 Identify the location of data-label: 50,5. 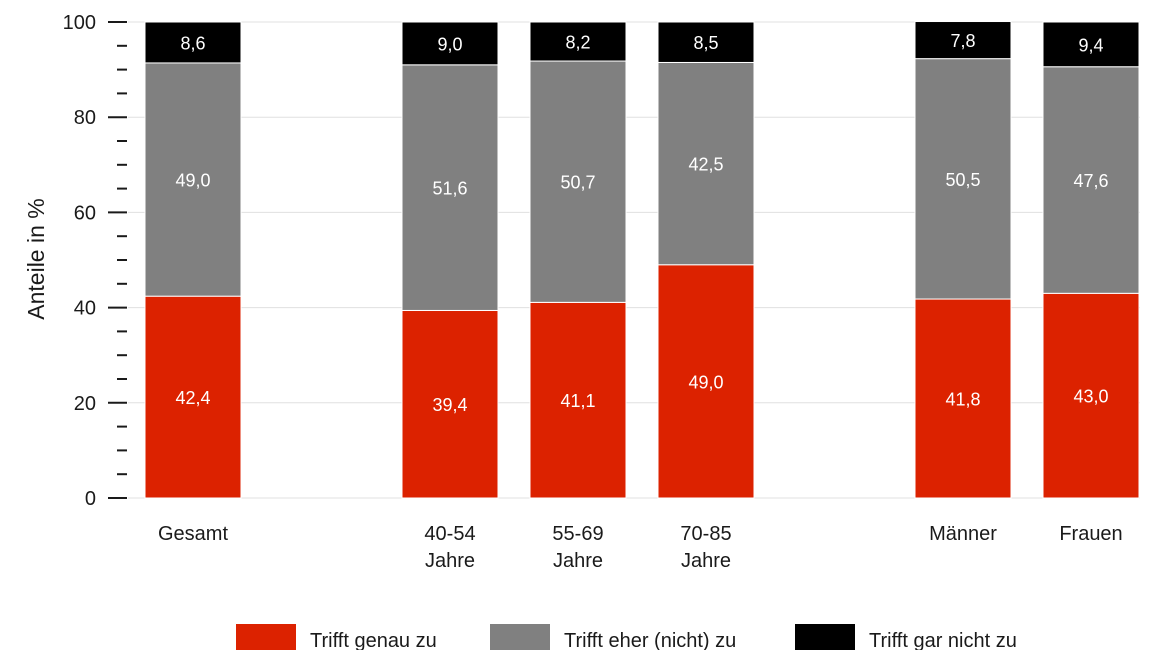
(962, 180).